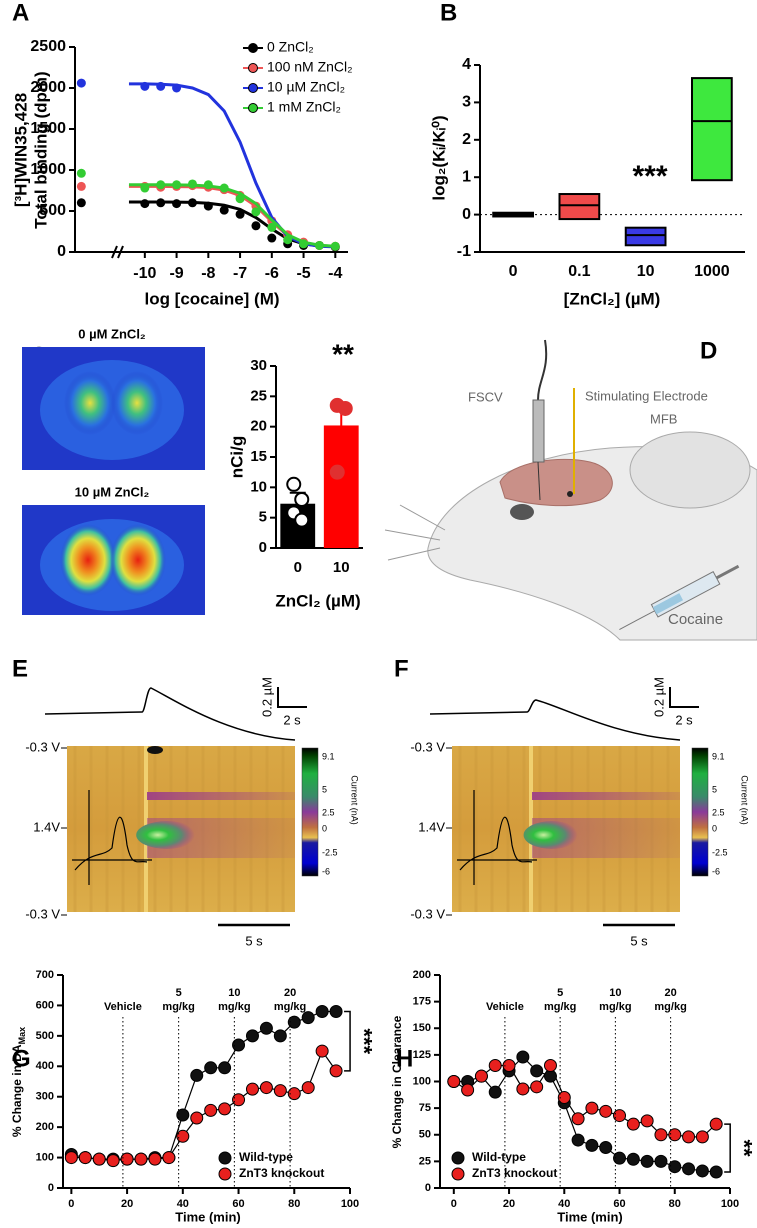 The image size is (757, 1228). Describe the element at coordinates (663, 418) in the screenshot. I see `diagram-label: MFB` at that location.